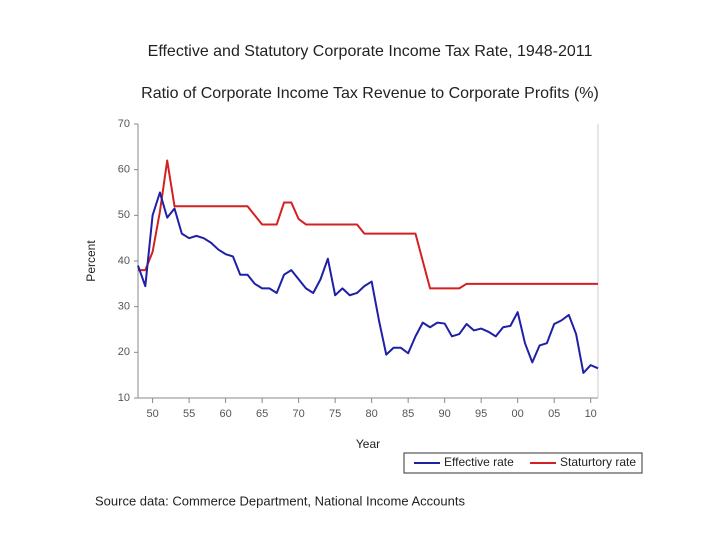 This screenshot has width=720, height=540. What do you see at coordinates (124, 124) in the screenshot?
I see `y-tick-label: 70` at bounding box center [124, 124].